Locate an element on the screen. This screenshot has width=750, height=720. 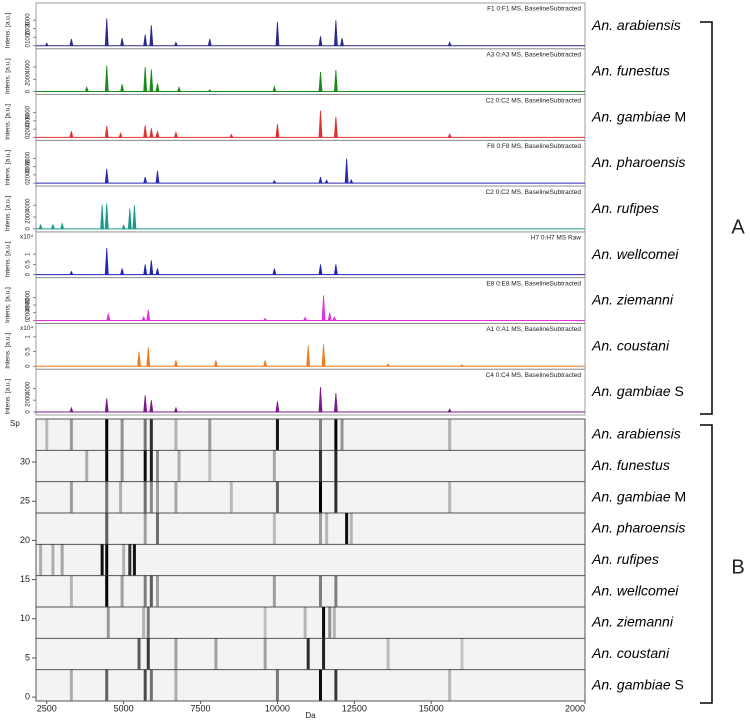
x-tick-label: 2000 is located at coordinates (575, 708).